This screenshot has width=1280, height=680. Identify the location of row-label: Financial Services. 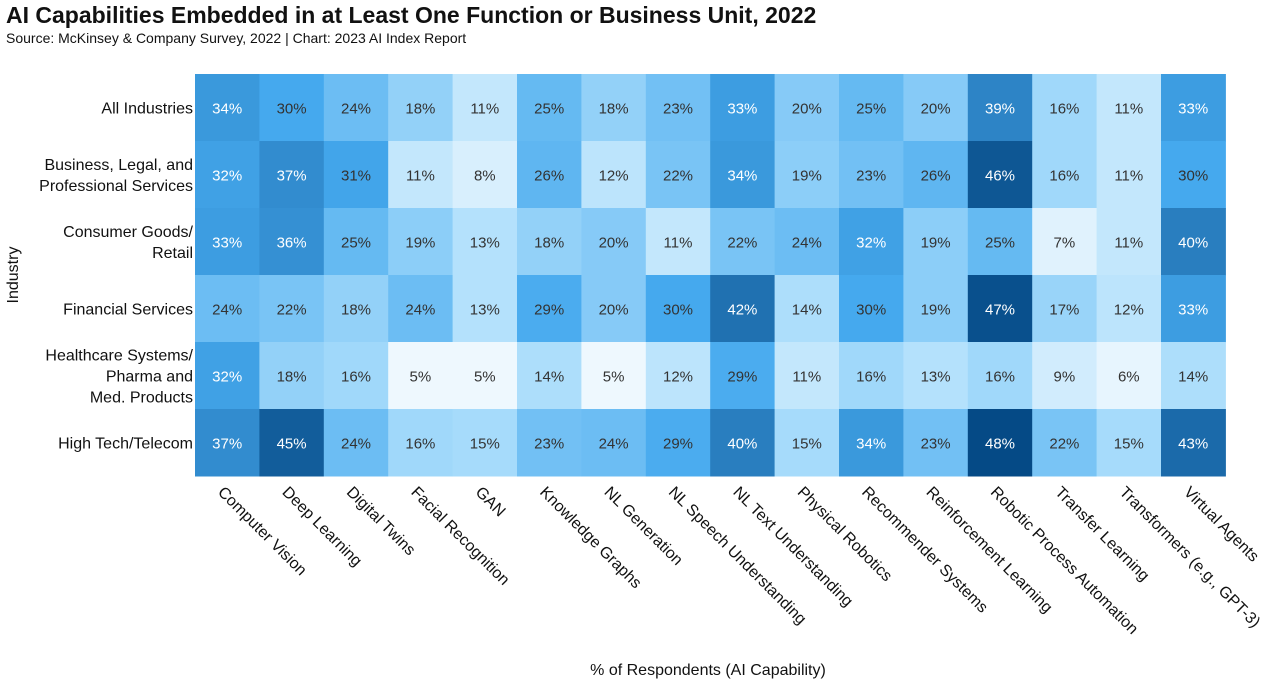
(128, 310).